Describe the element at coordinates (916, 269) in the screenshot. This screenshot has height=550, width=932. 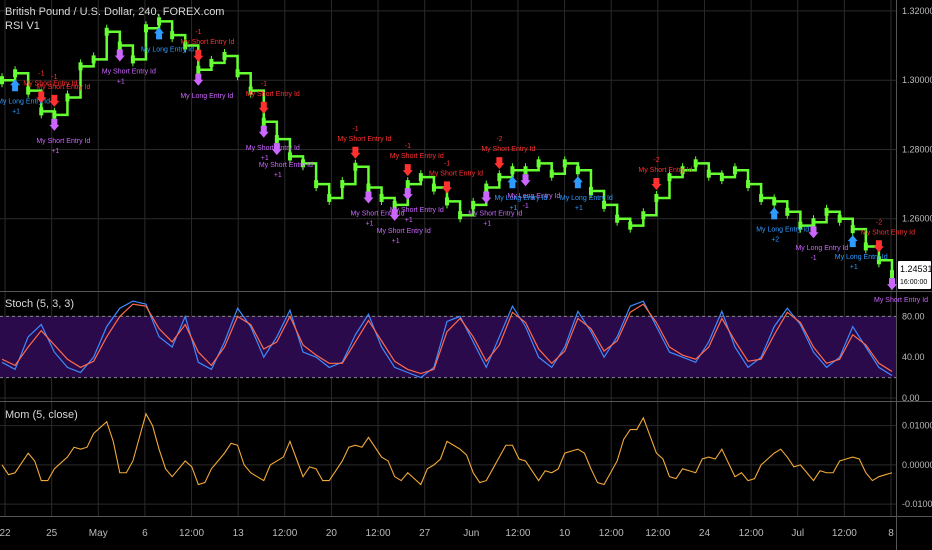
I see `last-price-value: 1.24531` at that location.